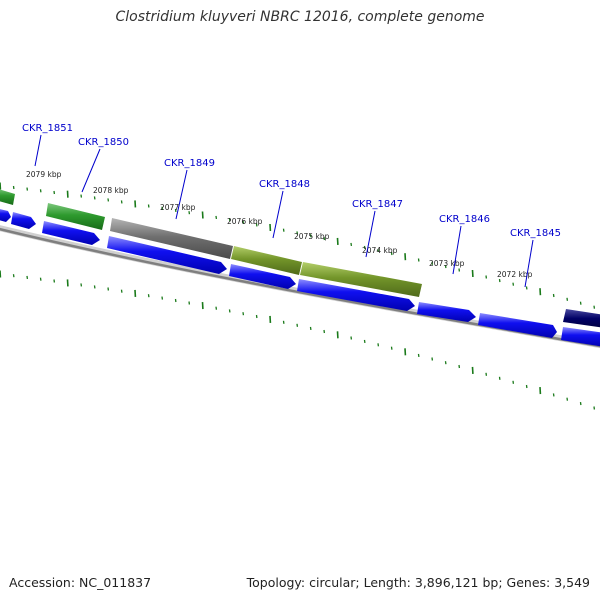 This screenshot has height=600, width=600. What do you see at coordinates (464, 219) in the screenshot?
I see `gene-label: CKR_1846` at bounding box center [464, 219].